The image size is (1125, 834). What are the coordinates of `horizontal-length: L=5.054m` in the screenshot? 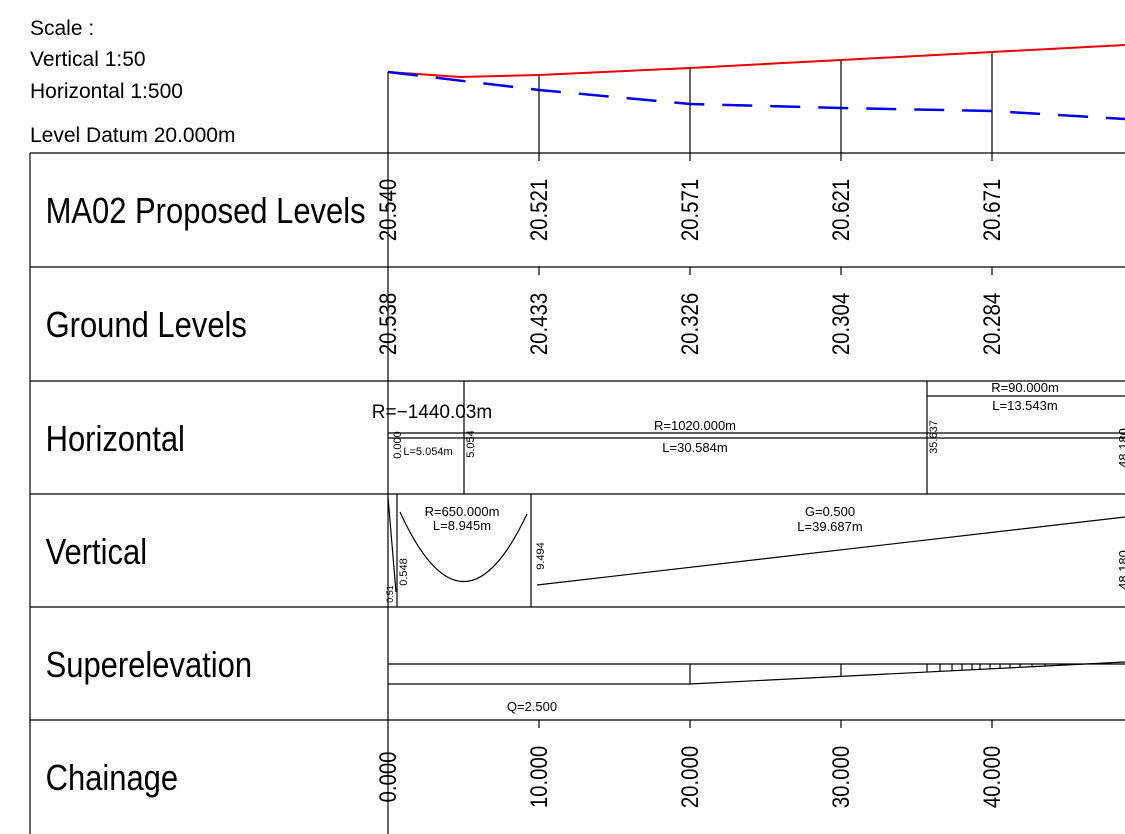 It's located at (427, 452).